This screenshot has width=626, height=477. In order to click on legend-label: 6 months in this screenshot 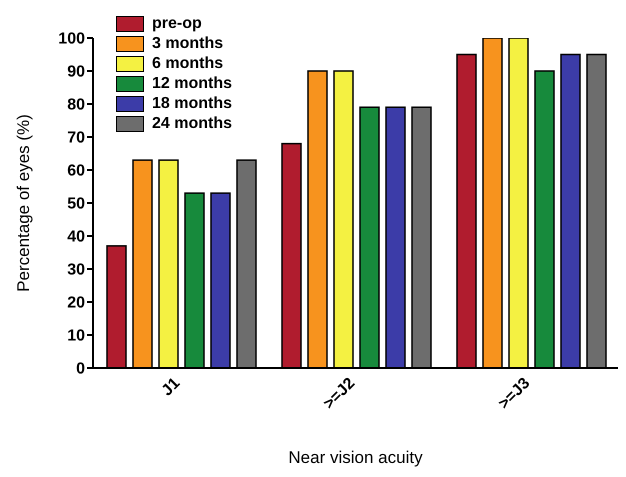, I will do `click(188, 64)`.